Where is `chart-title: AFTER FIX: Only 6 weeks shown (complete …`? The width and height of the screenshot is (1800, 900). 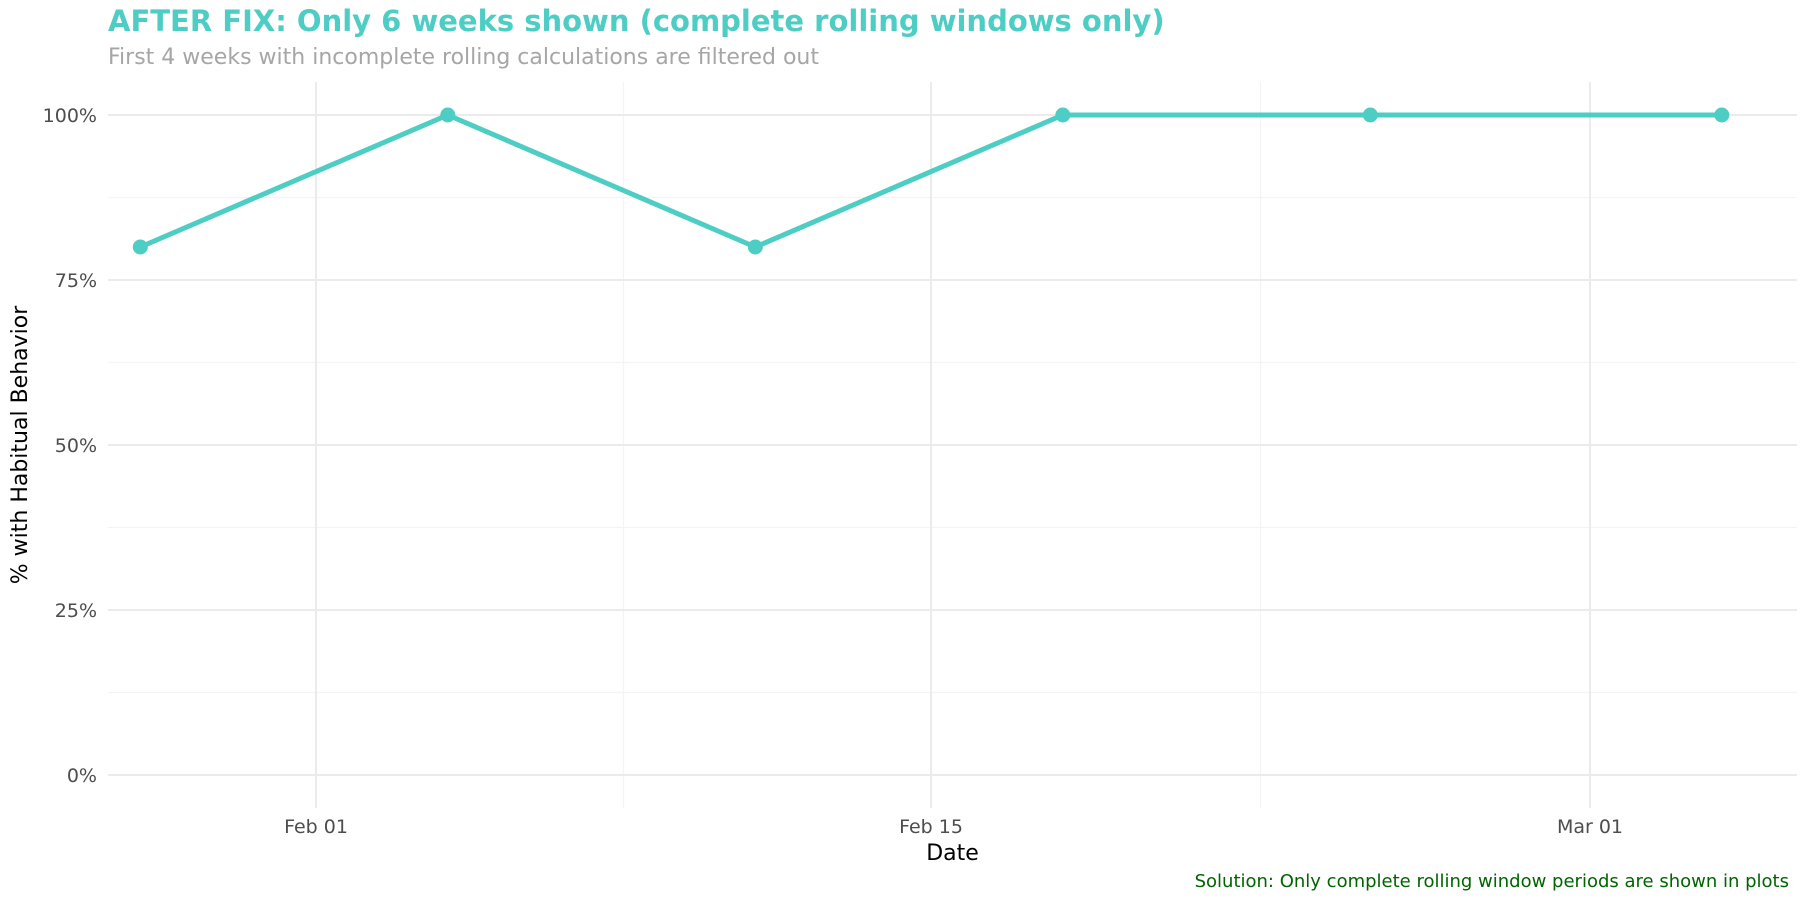
chart-title: AFTER FIX: Only 6 weeks shown (complete … is located at coordinates (636, 21).